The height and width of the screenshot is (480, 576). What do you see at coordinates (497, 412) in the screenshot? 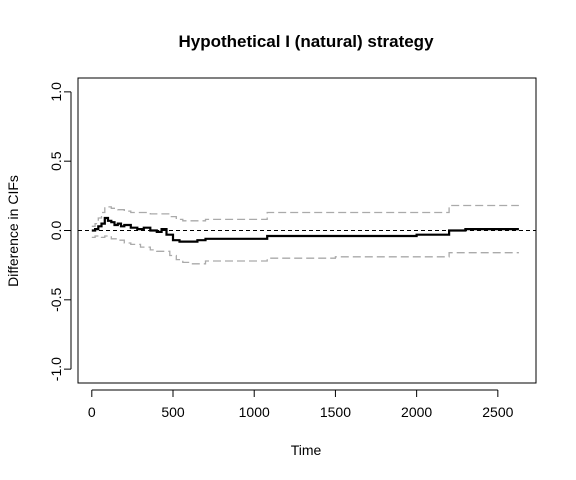
I see `x-tick-label: 2500` at bounding box center [497, 412].